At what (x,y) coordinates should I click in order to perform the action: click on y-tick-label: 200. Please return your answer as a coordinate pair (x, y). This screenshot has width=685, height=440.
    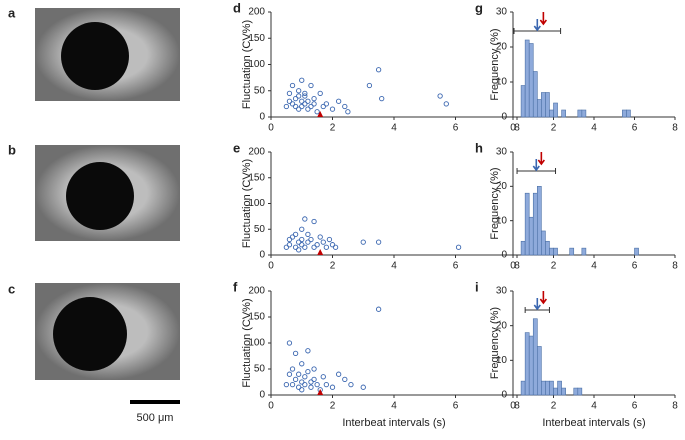
    Looking at the image, I should click on (256, 291).